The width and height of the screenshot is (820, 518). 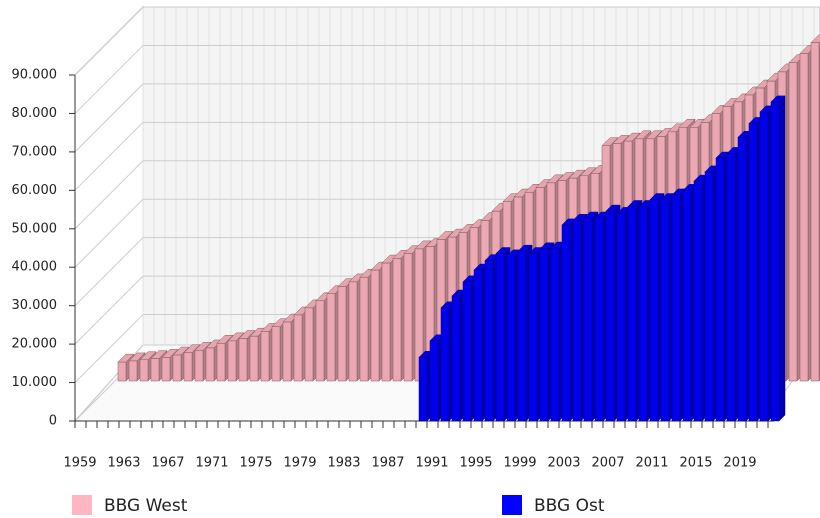 I want to click on x-tick-label: 2019, so click(x=739, y=463).